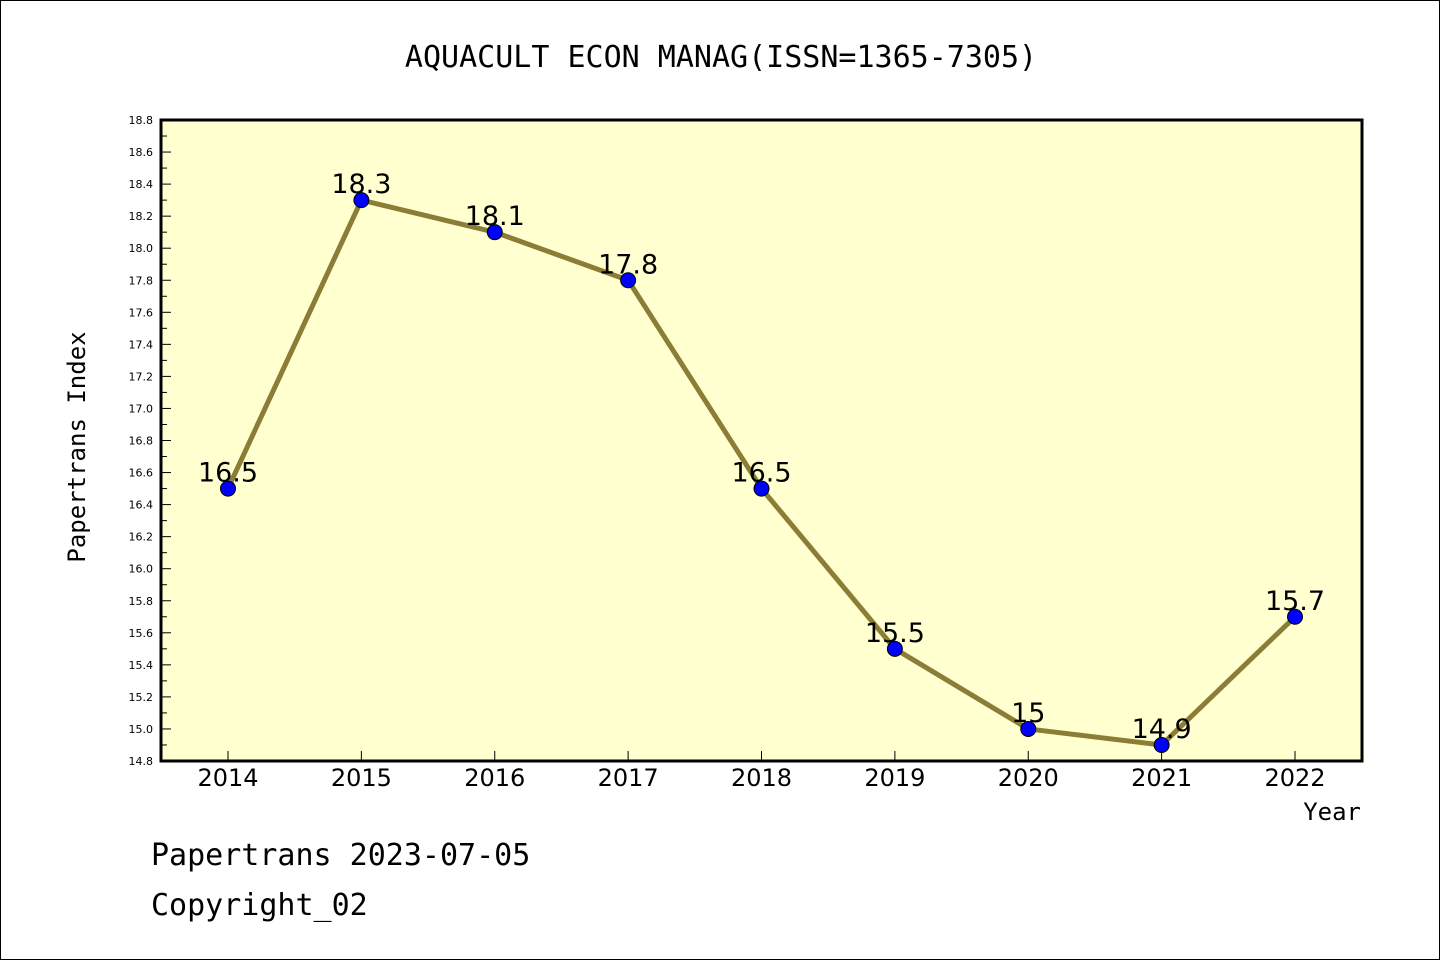  What do you see at coordinates (895, 633) in the screenshot?
I see `data-label: 15.5` at bounding box center [895, 633].